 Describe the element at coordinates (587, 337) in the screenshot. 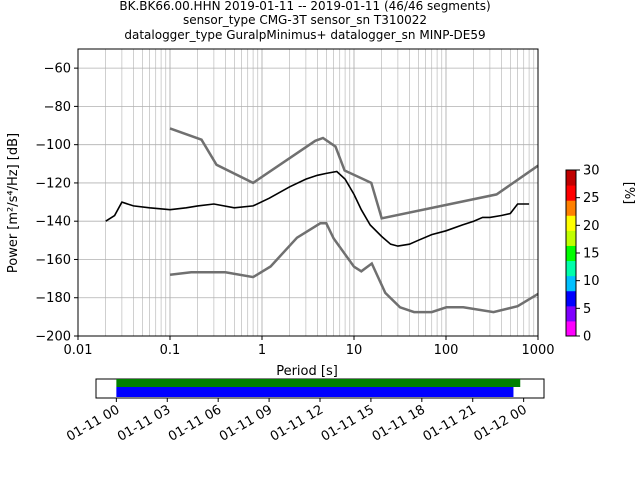

I see `colorbar-tick-label: 0` at that location.